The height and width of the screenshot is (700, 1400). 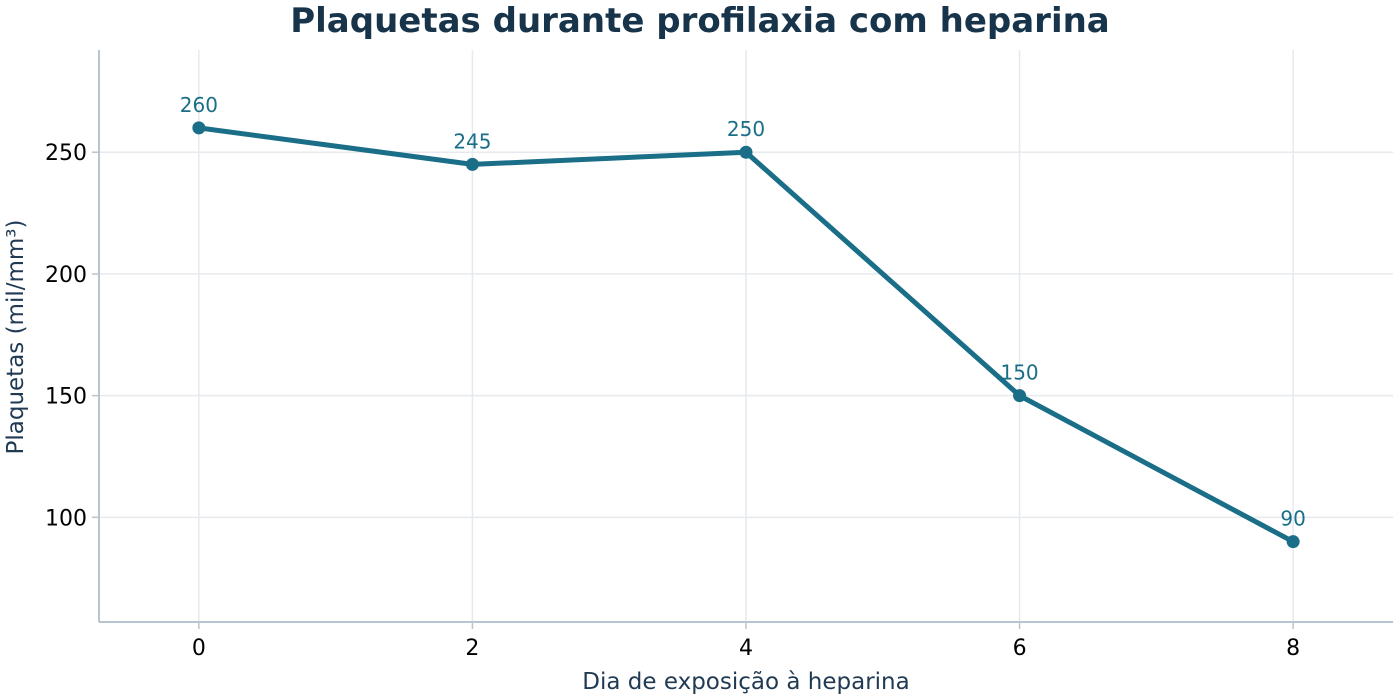 I want to click on y-tick-label: 100, so click(x=66, y=518).